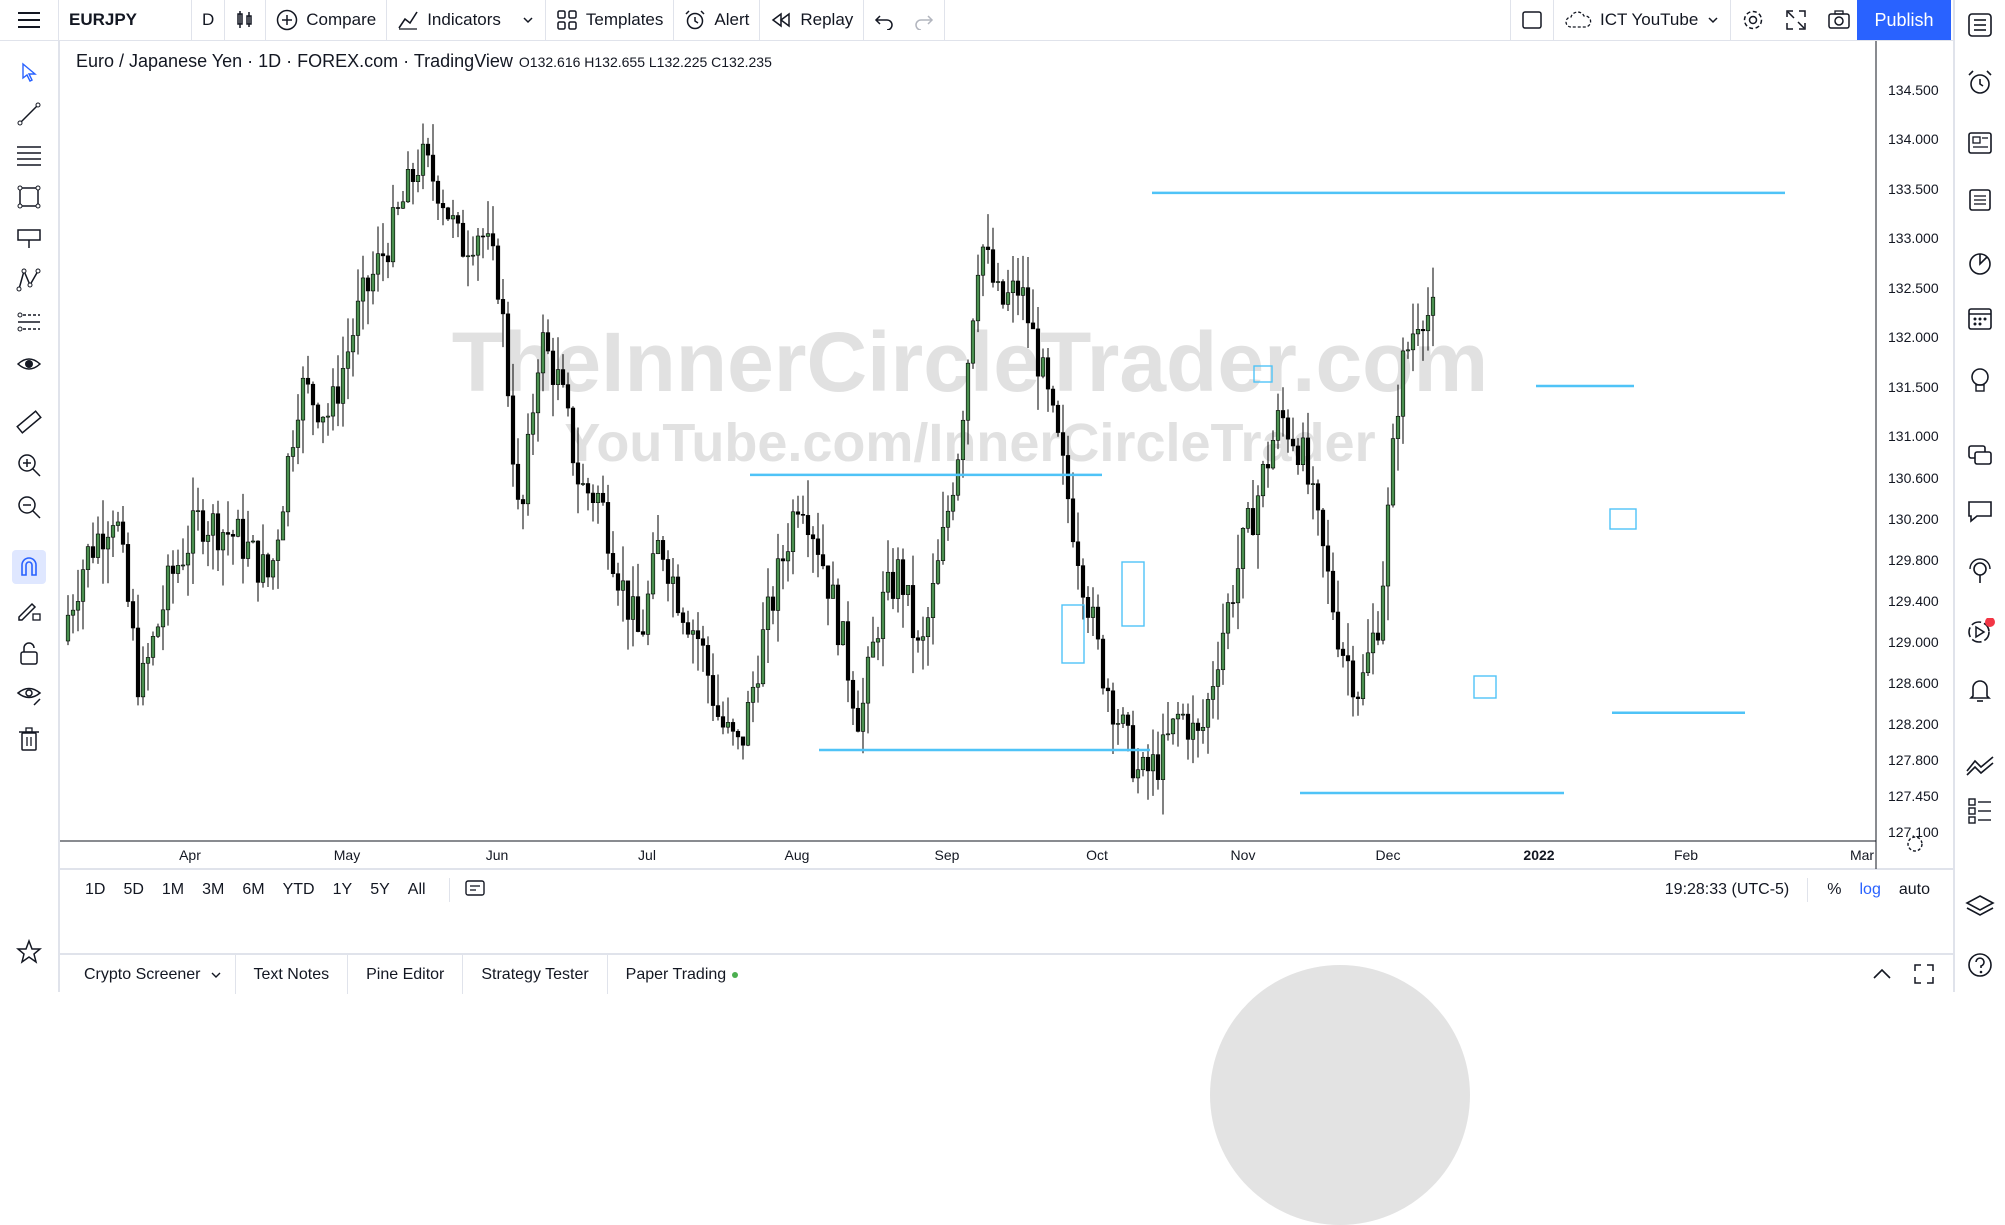  I want to click on time-tick-label: Jul, so click(647, 855).